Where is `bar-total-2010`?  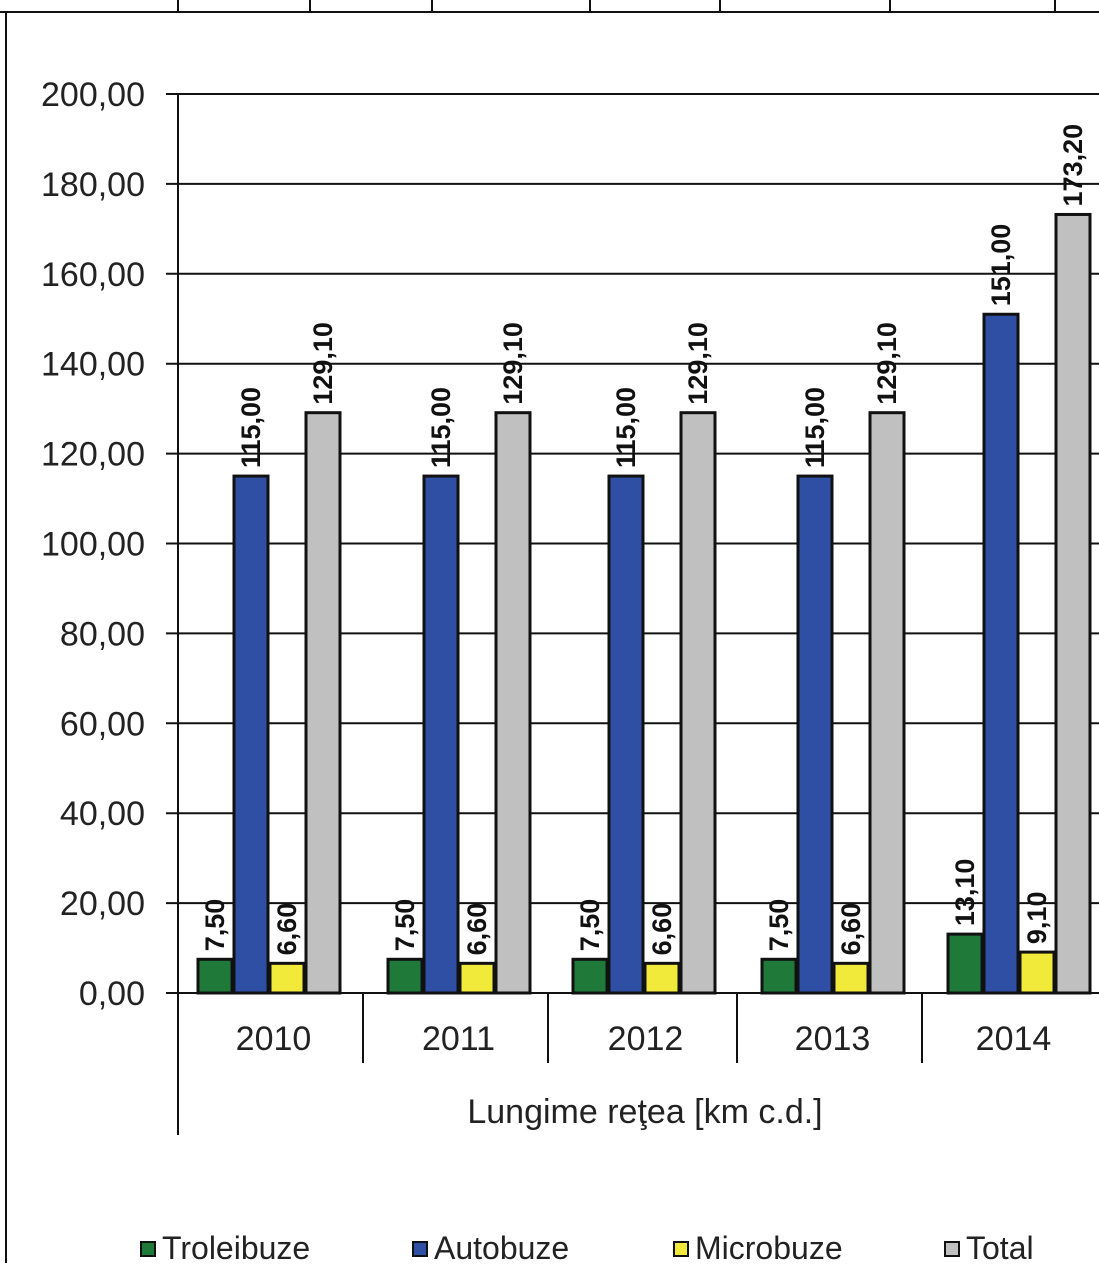
bar-total-2010 is located at coordinates (323, 703).